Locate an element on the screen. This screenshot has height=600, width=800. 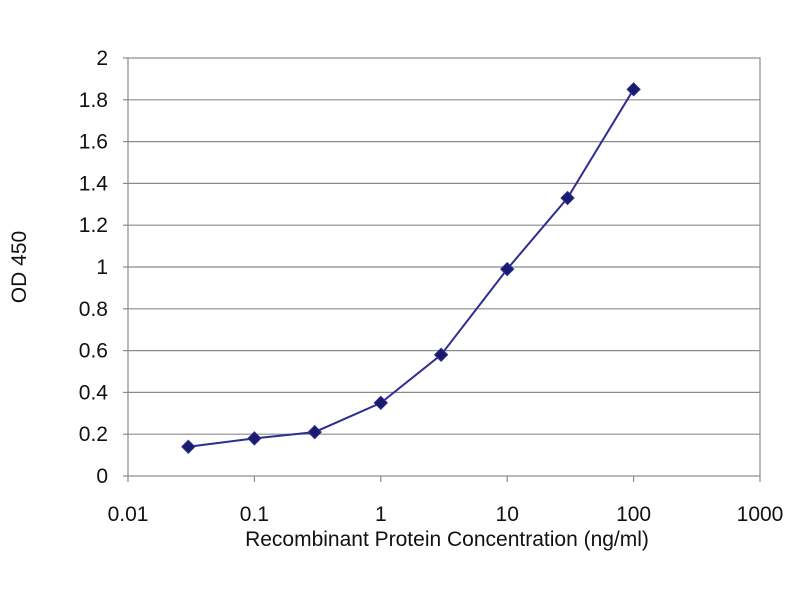
y-tick-label: 0 is located at coordinates (102, 476).